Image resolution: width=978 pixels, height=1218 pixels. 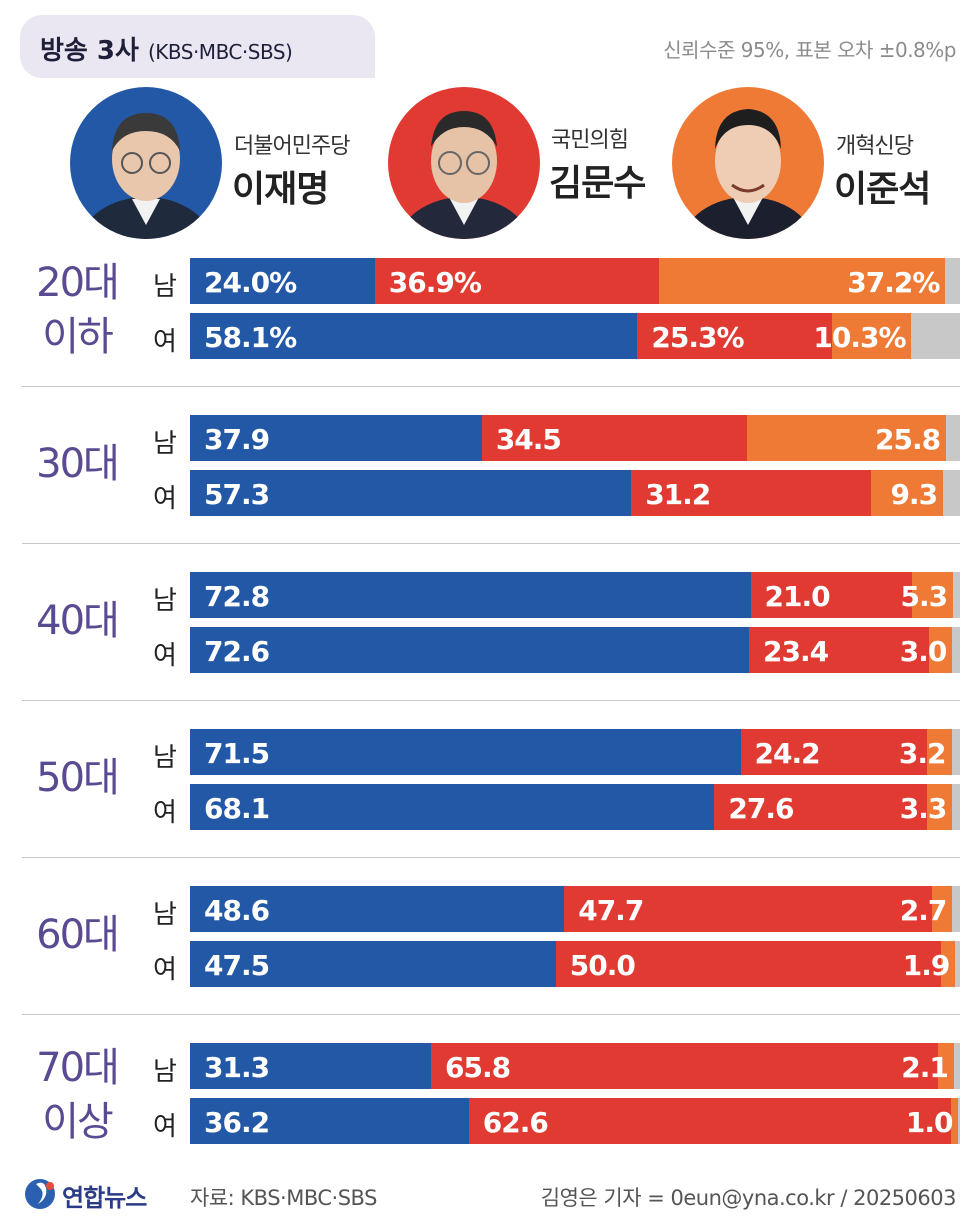 What do you see at coordinates (237, 494) in the screenshot?
I see `data-label: 57.3` at bounding box center [237, 494].